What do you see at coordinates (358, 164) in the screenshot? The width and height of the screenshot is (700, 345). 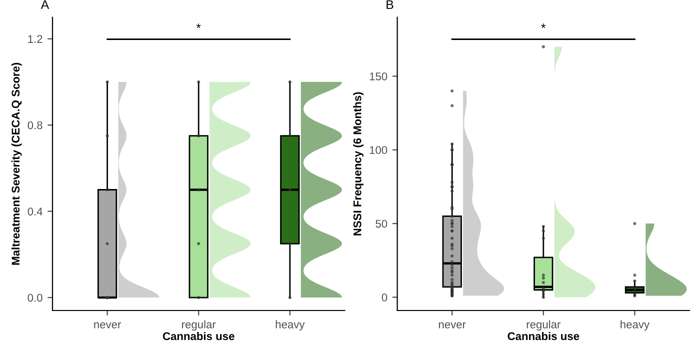 I see `y-axis-title: NSSI Frequency (6 Months)` at bounding box center [358, 164].